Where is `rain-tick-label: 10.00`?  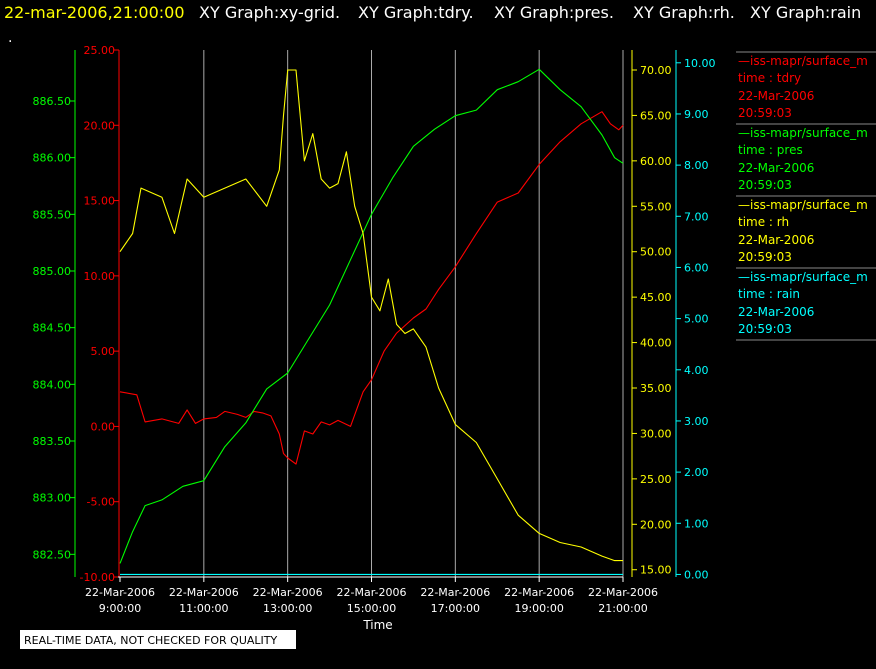
rain-tick-label: 10.00 is located at coordinates (700, 63).